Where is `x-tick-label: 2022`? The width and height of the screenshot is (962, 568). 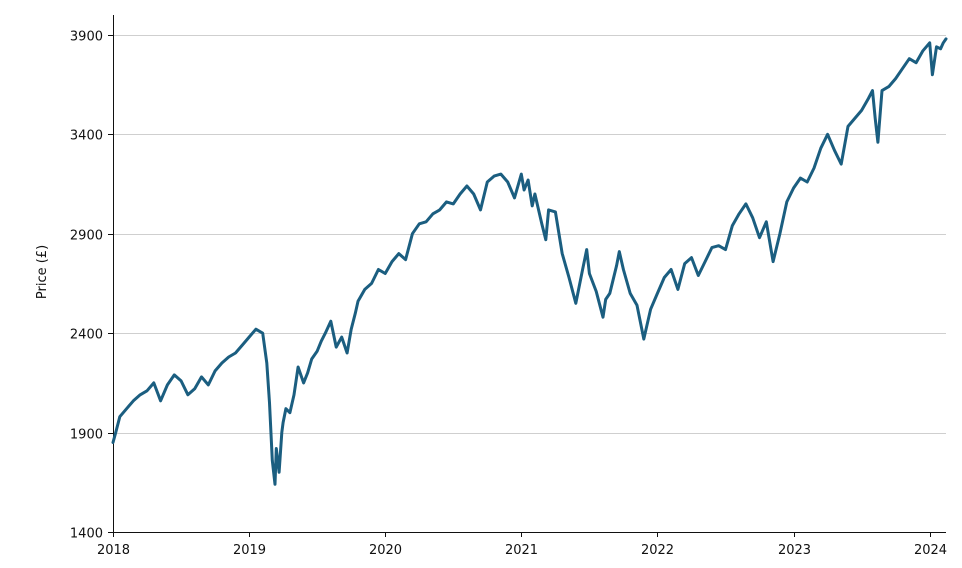 x-tick-label: 2022 is located at coordinates (657, 550).